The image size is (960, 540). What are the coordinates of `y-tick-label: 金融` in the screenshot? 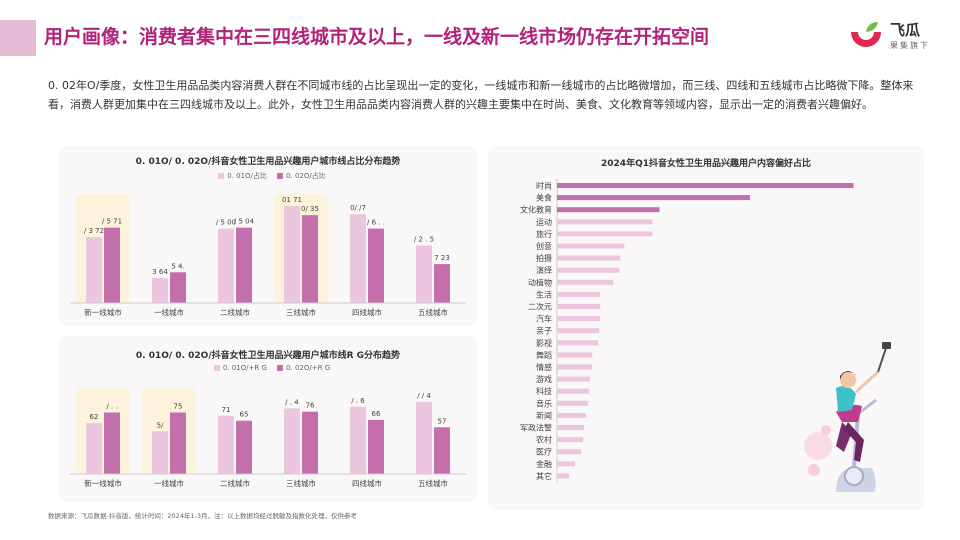 It's located at (544, 464).